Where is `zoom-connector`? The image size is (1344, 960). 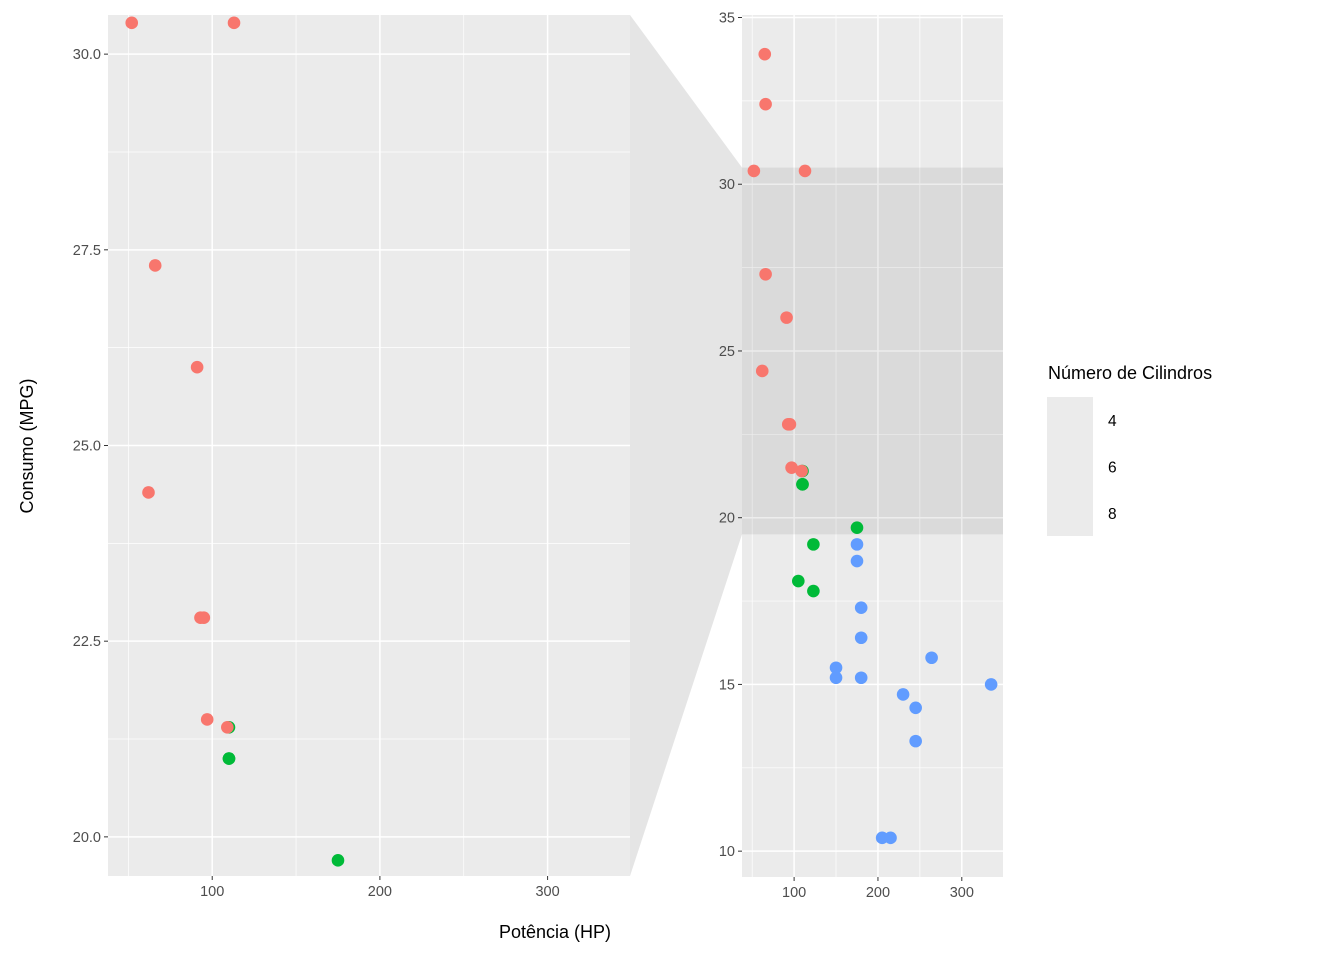
zoom-connector is located at coordinates (686, 445).